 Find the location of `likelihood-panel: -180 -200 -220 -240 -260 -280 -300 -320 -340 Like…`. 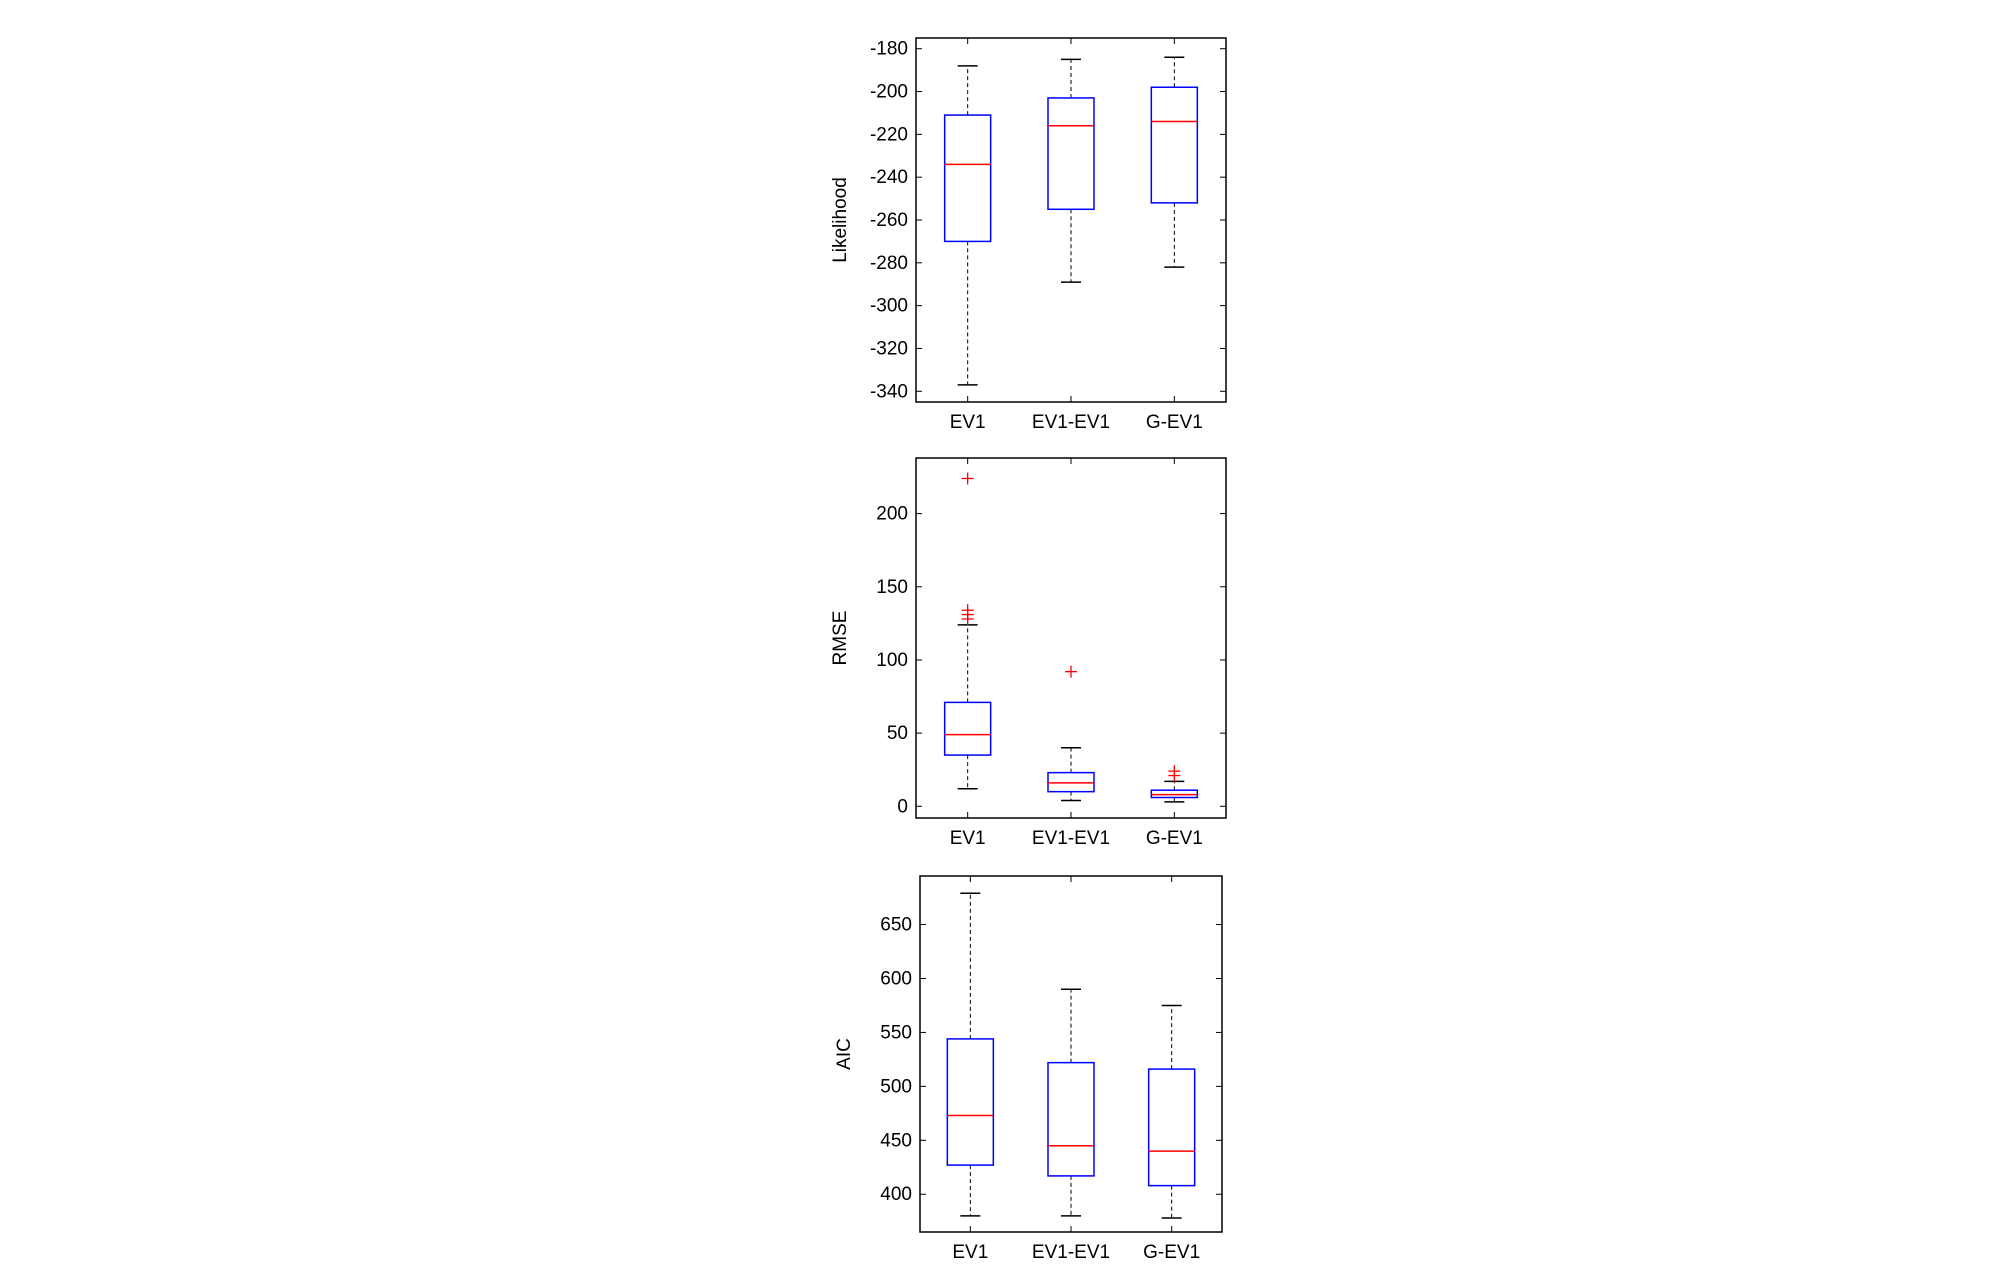

likelihood-panel: -180 -200 -220 -240 -260 -280 -300 -320 -340 Like… is located at coordinates (1028, 235).